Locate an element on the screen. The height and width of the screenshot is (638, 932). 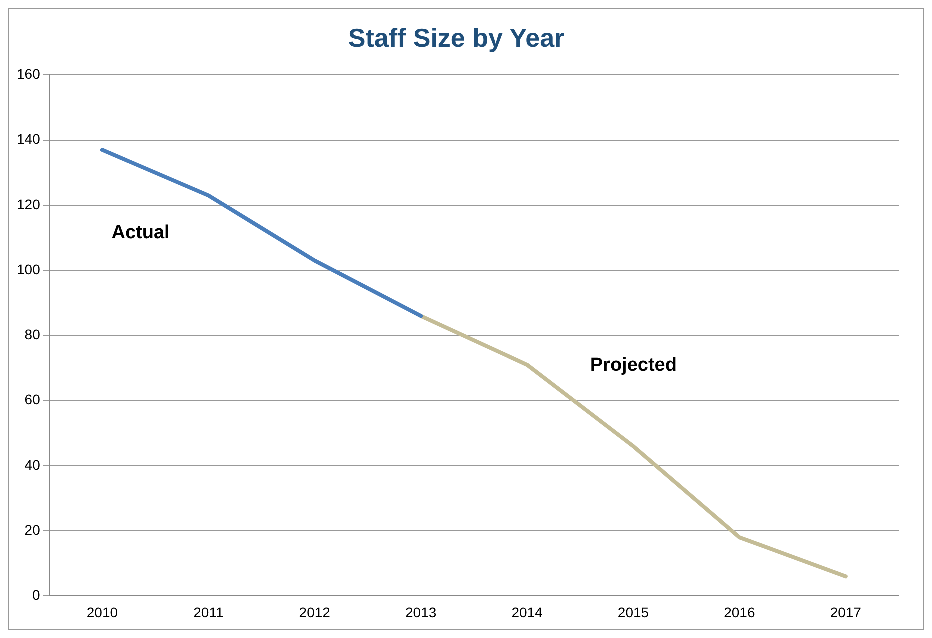
y-tick-label: 40 is located at coordinates (32, 464).